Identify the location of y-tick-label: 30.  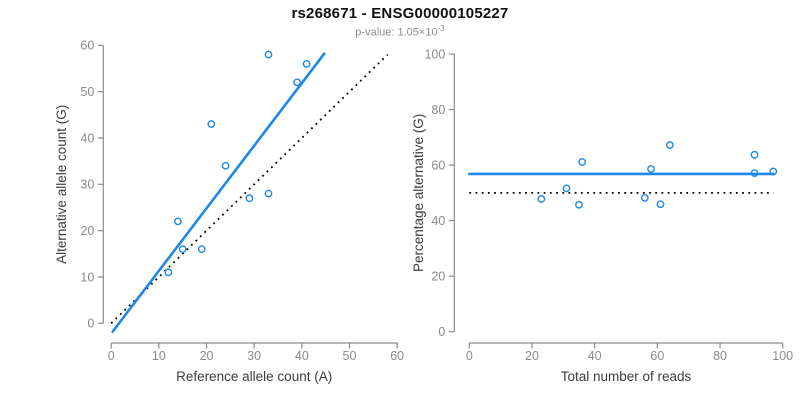
(87, 185).